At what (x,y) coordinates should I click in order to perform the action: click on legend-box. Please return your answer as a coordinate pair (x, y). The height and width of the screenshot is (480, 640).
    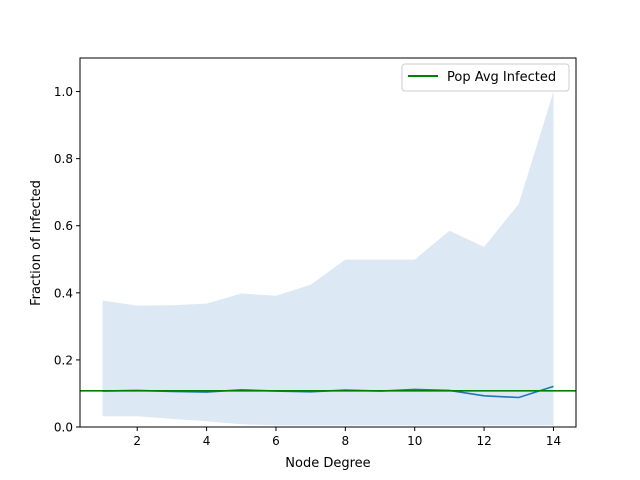
    Looking at the image, I should click on (485, 77).